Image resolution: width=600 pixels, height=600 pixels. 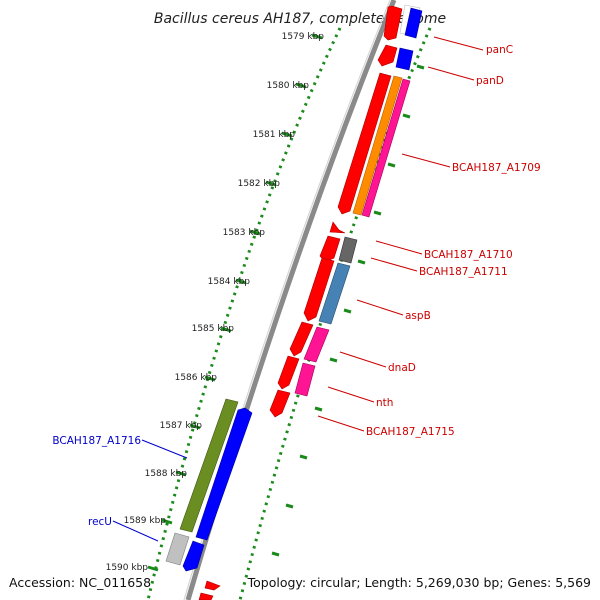 What do you see at coordinates (166, 474) in the screenshot?
I see `tick-label-1588: 1588 kbp` at bounding box center [166, 474].